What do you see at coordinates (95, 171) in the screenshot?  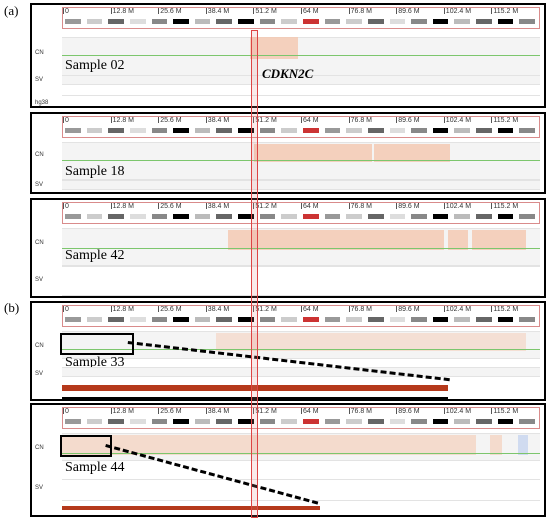 I see `sample-name: Sample 18` at bounding box center [95, 171].